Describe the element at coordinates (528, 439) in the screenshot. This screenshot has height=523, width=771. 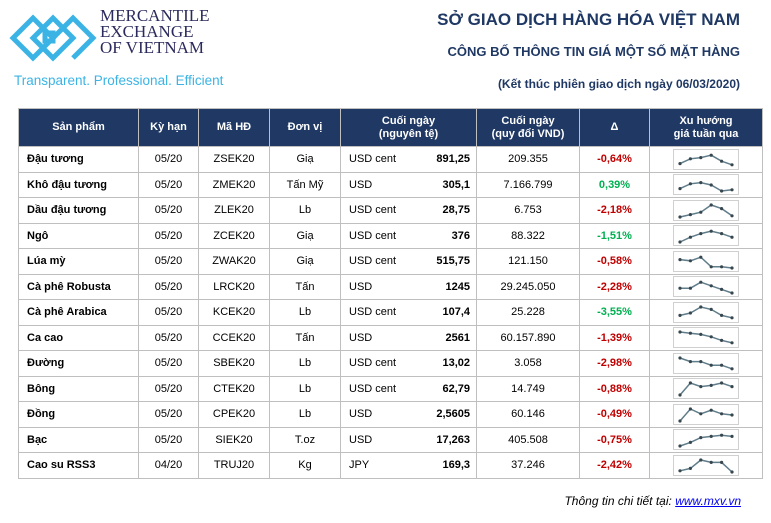
I see `close-price-vnd: 405.508` at that location.